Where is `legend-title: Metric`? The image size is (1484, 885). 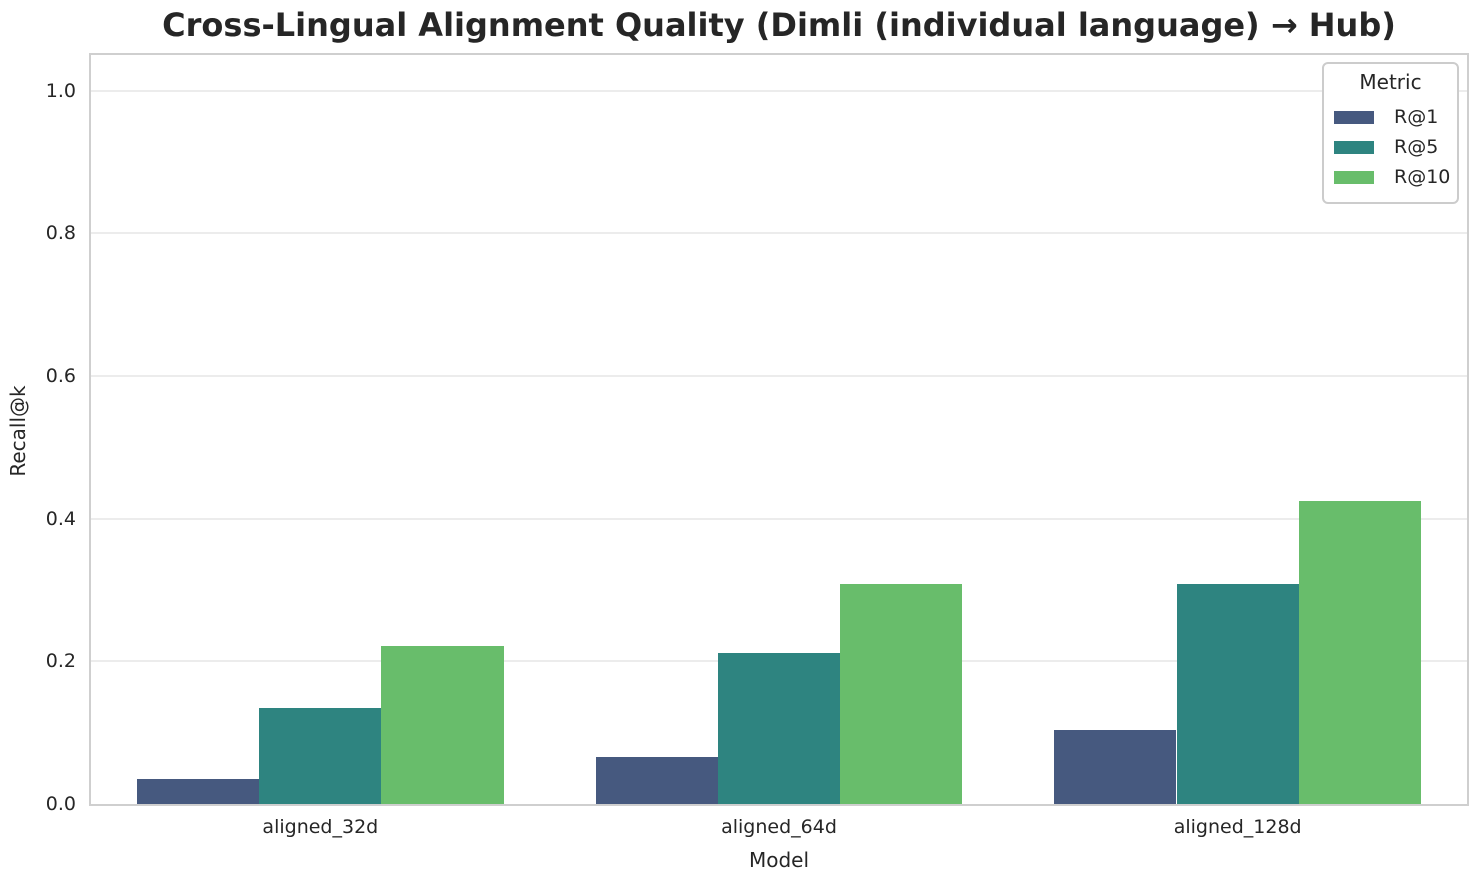 legend-title: Metric is located at coordinates (1390, 82).